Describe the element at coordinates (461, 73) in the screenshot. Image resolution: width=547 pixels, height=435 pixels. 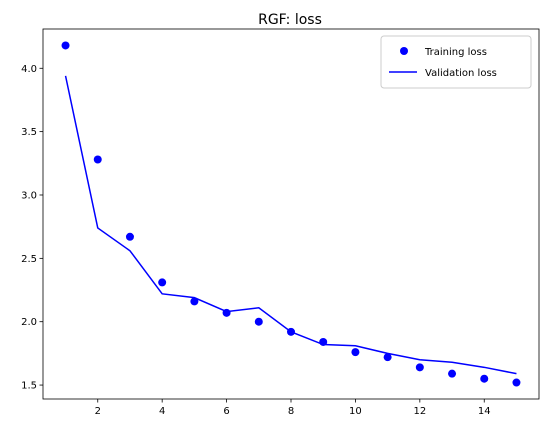
I see `legend-validation-label: Validation loss` at that location.